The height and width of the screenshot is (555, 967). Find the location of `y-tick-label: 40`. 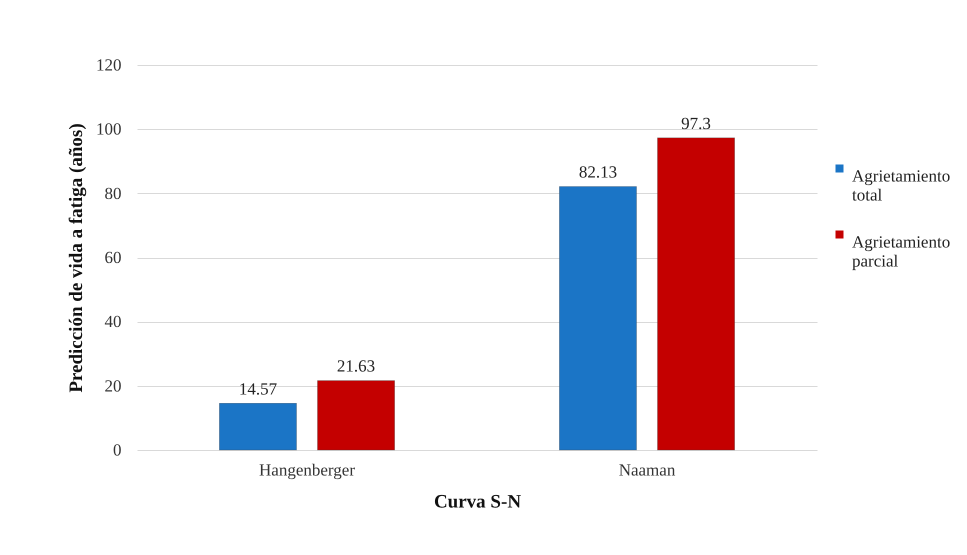

y-tick-label: 40 is located at coordinates (113, 322).